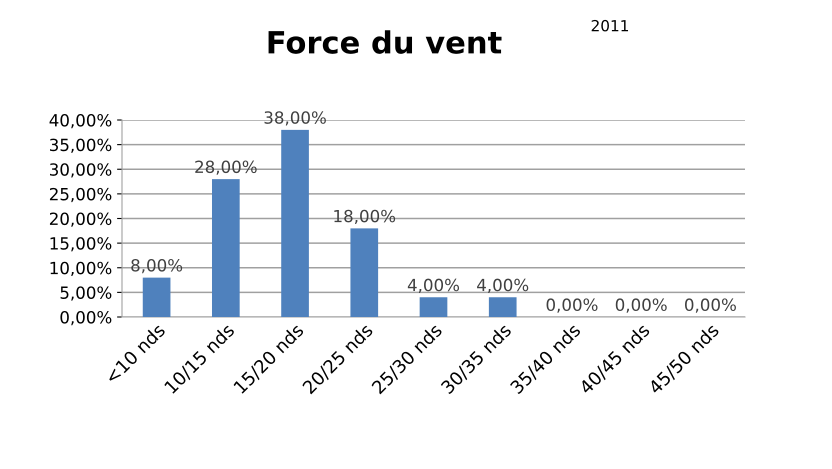 This screenshot has width=832, height=469. I want to click on data-label: 18,00%, so click(365, 217).